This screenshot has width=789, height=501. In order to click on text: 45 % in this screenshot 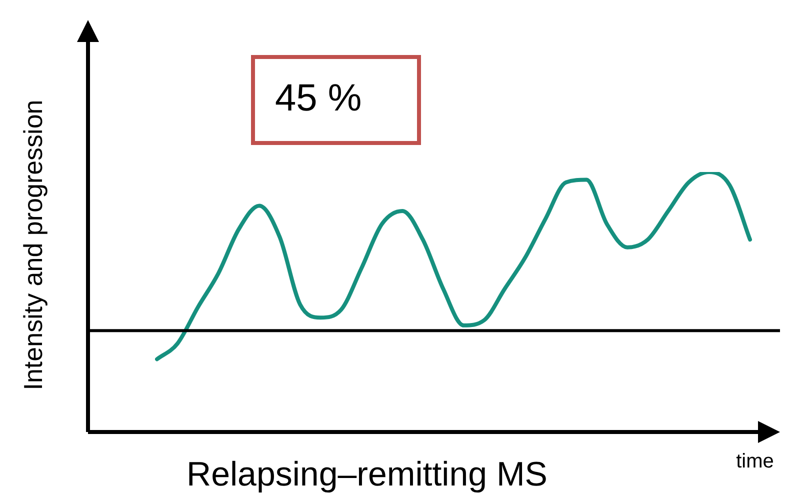, I will do `click(318, 98)`.